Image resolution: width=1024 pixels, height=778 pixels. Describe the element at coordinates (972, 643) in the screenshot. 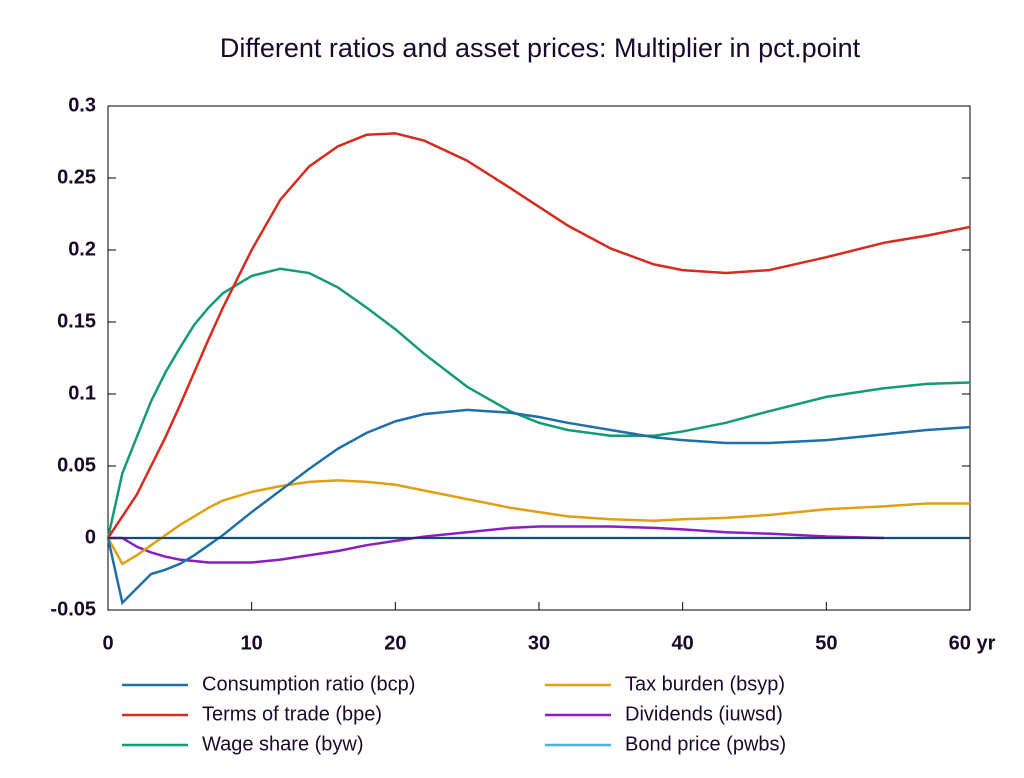

I see `x-tick-label: 60 yr` at that location.